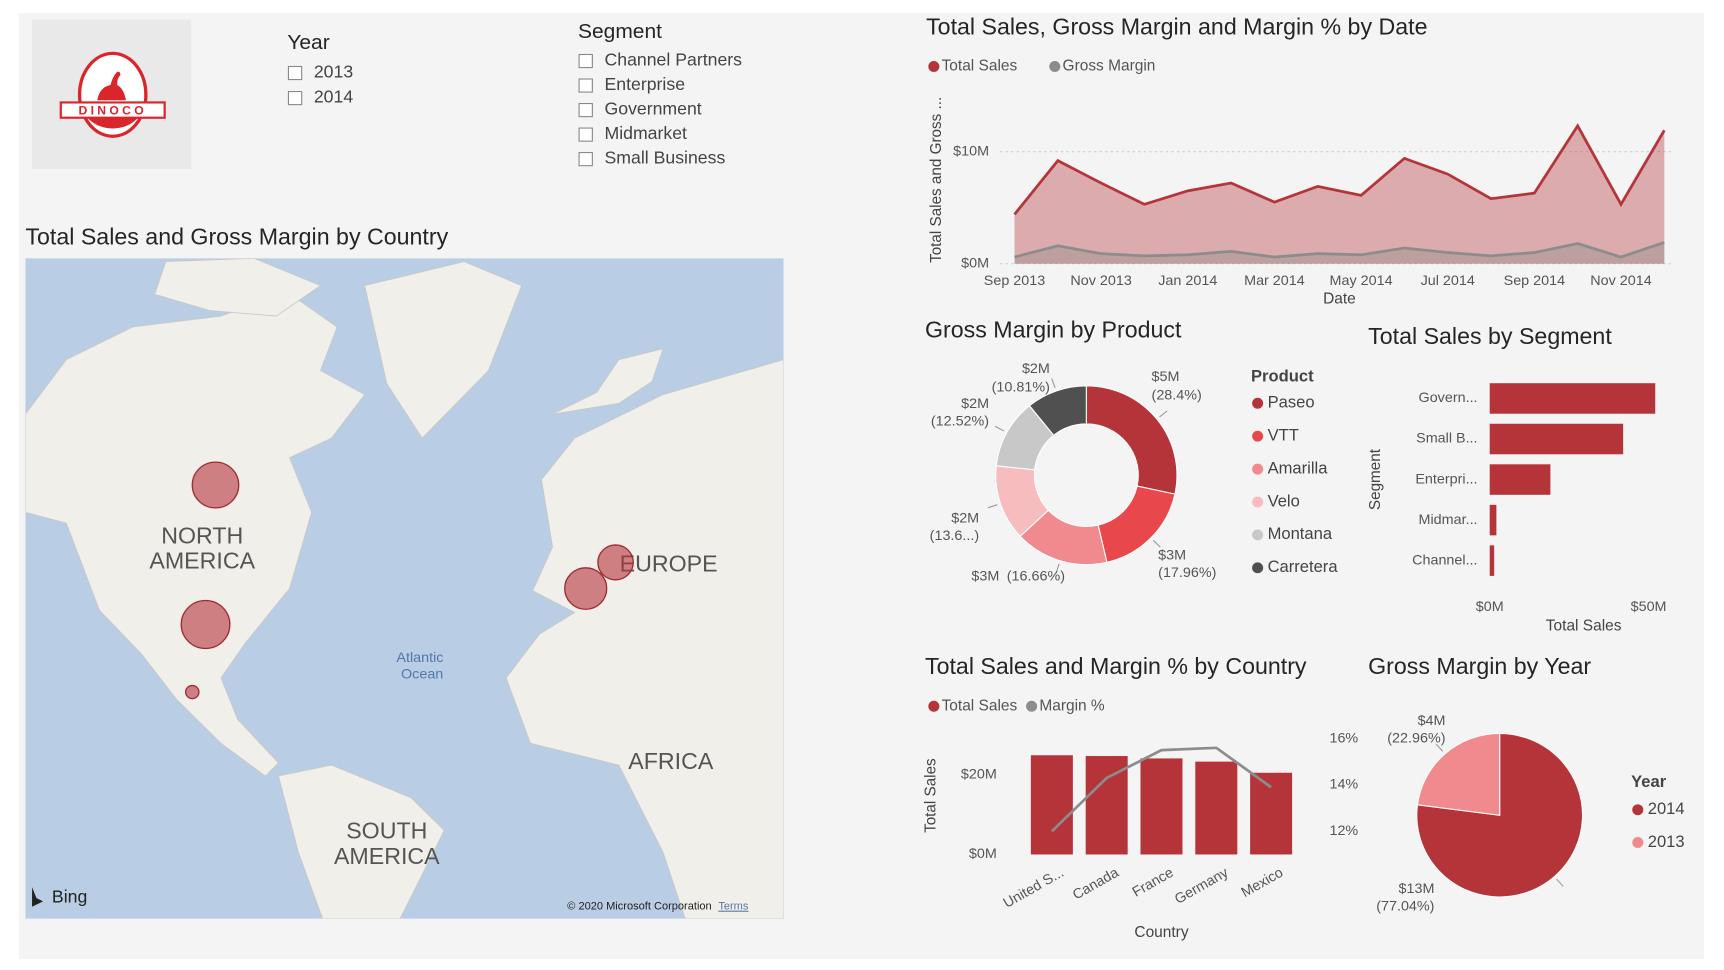  I want to click on legend-label: Paseo, so click(1291, 403).